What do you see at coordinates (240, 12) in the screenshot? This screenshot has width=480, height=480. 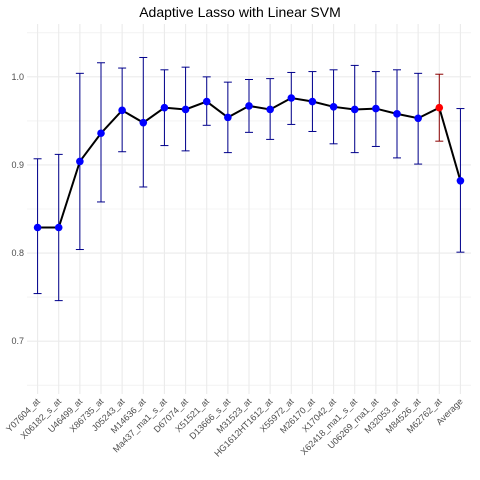 I see `chart-title: Adaptive Lasso with Linear SVM` at bounding box center [240, 12].